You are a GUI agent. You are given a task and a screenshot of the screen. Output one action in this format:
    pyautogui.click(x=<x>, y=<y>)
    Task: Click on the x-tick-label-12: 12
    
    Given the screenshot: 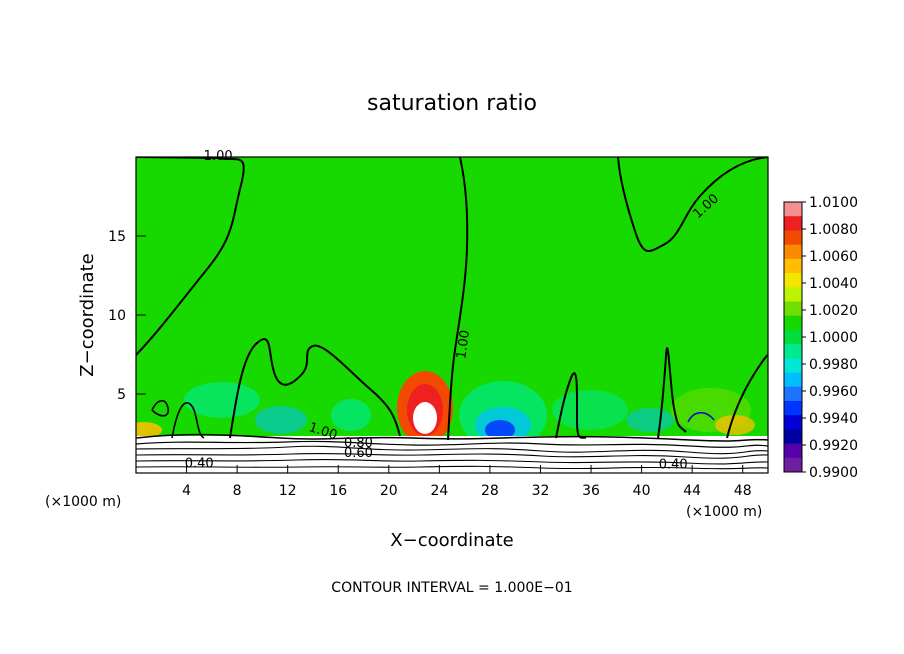 What is the action you would take?
    pyautogui.click(x=288, y=491)
    